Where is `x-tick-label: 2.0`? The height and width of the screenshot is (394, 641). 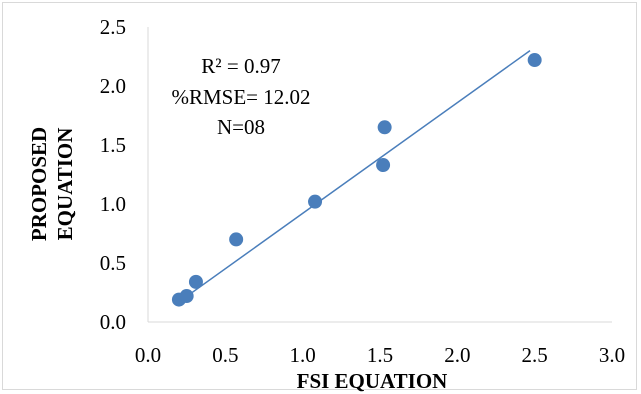 x-tick-label: 2.0 is located at coordinates (457, 355).